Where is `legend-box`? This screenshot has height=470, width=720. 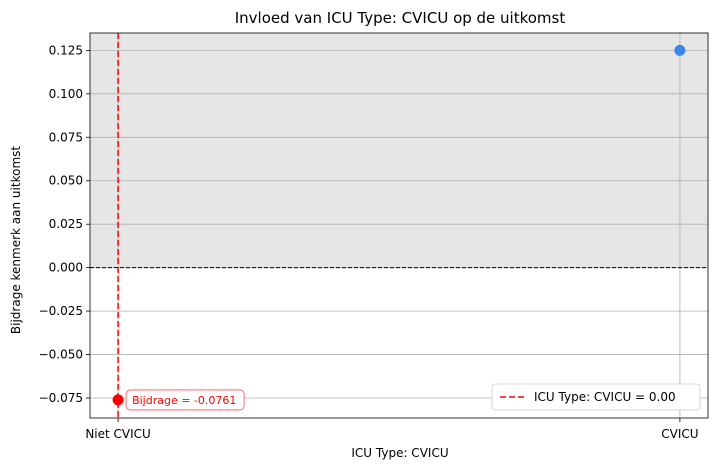 legend-box is located at coordinates (596, 397).